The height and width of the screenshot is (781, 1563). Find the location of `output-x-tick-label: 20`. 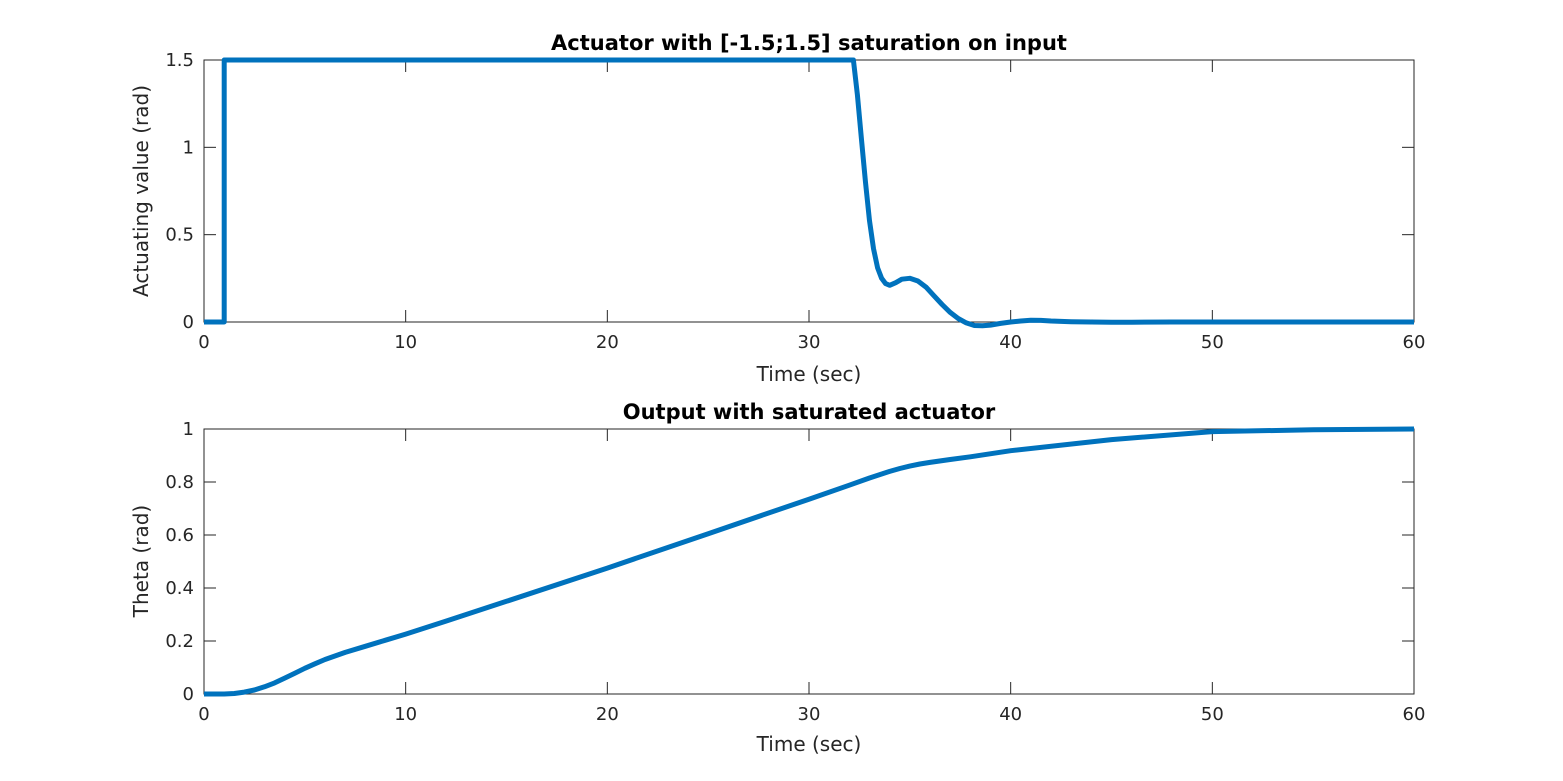

output-x-tick-label: 20 is located at coordinates (607, 714).